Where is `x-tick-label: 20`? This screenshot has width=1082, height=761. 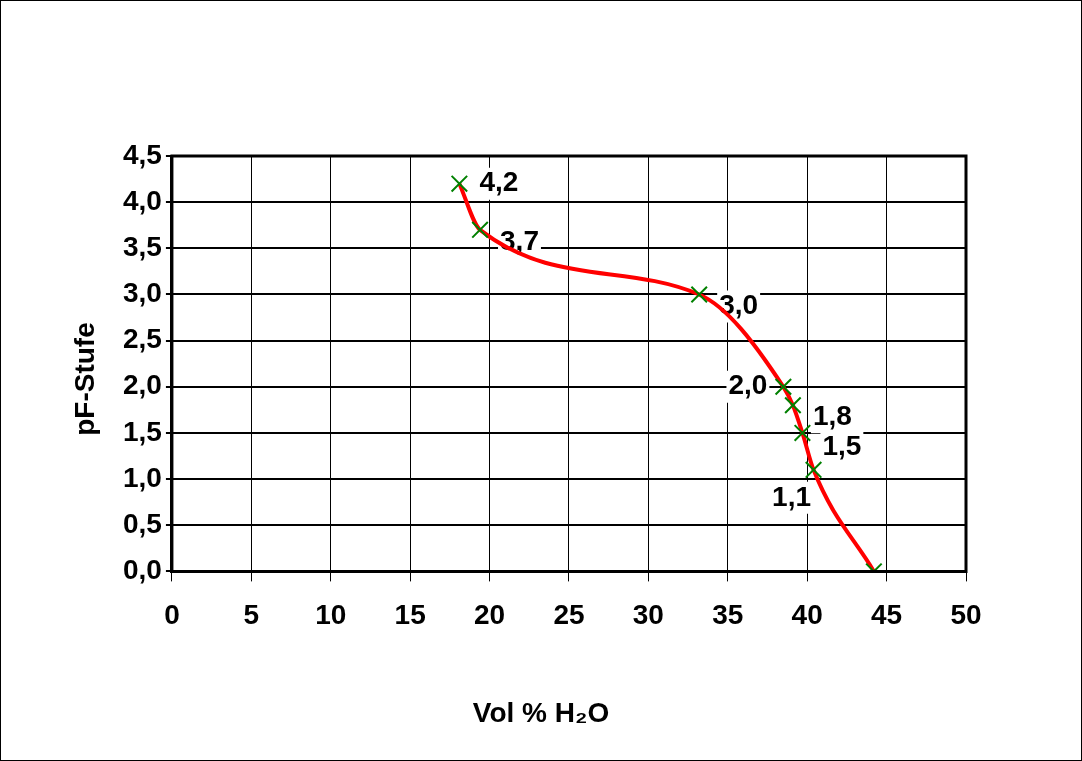 x-tick-label: 20 is located at coordinates (489, 614).